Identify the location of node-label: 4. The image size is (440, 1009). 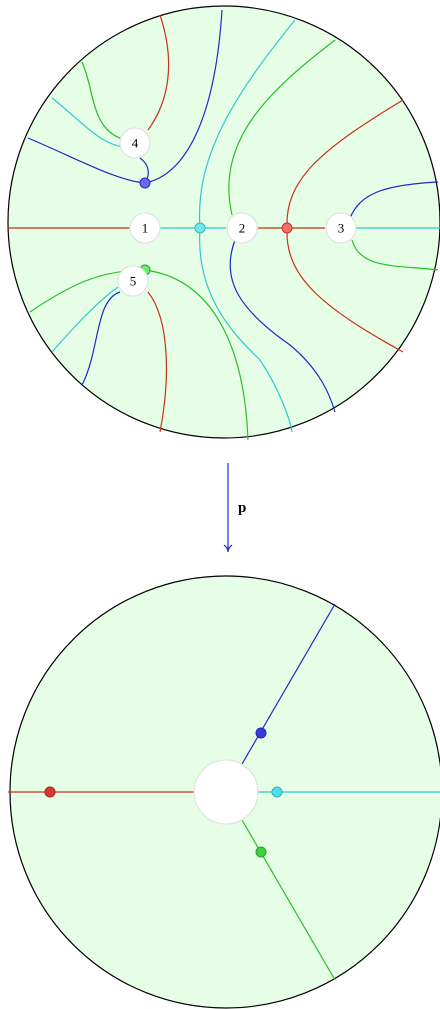
(135, 143).